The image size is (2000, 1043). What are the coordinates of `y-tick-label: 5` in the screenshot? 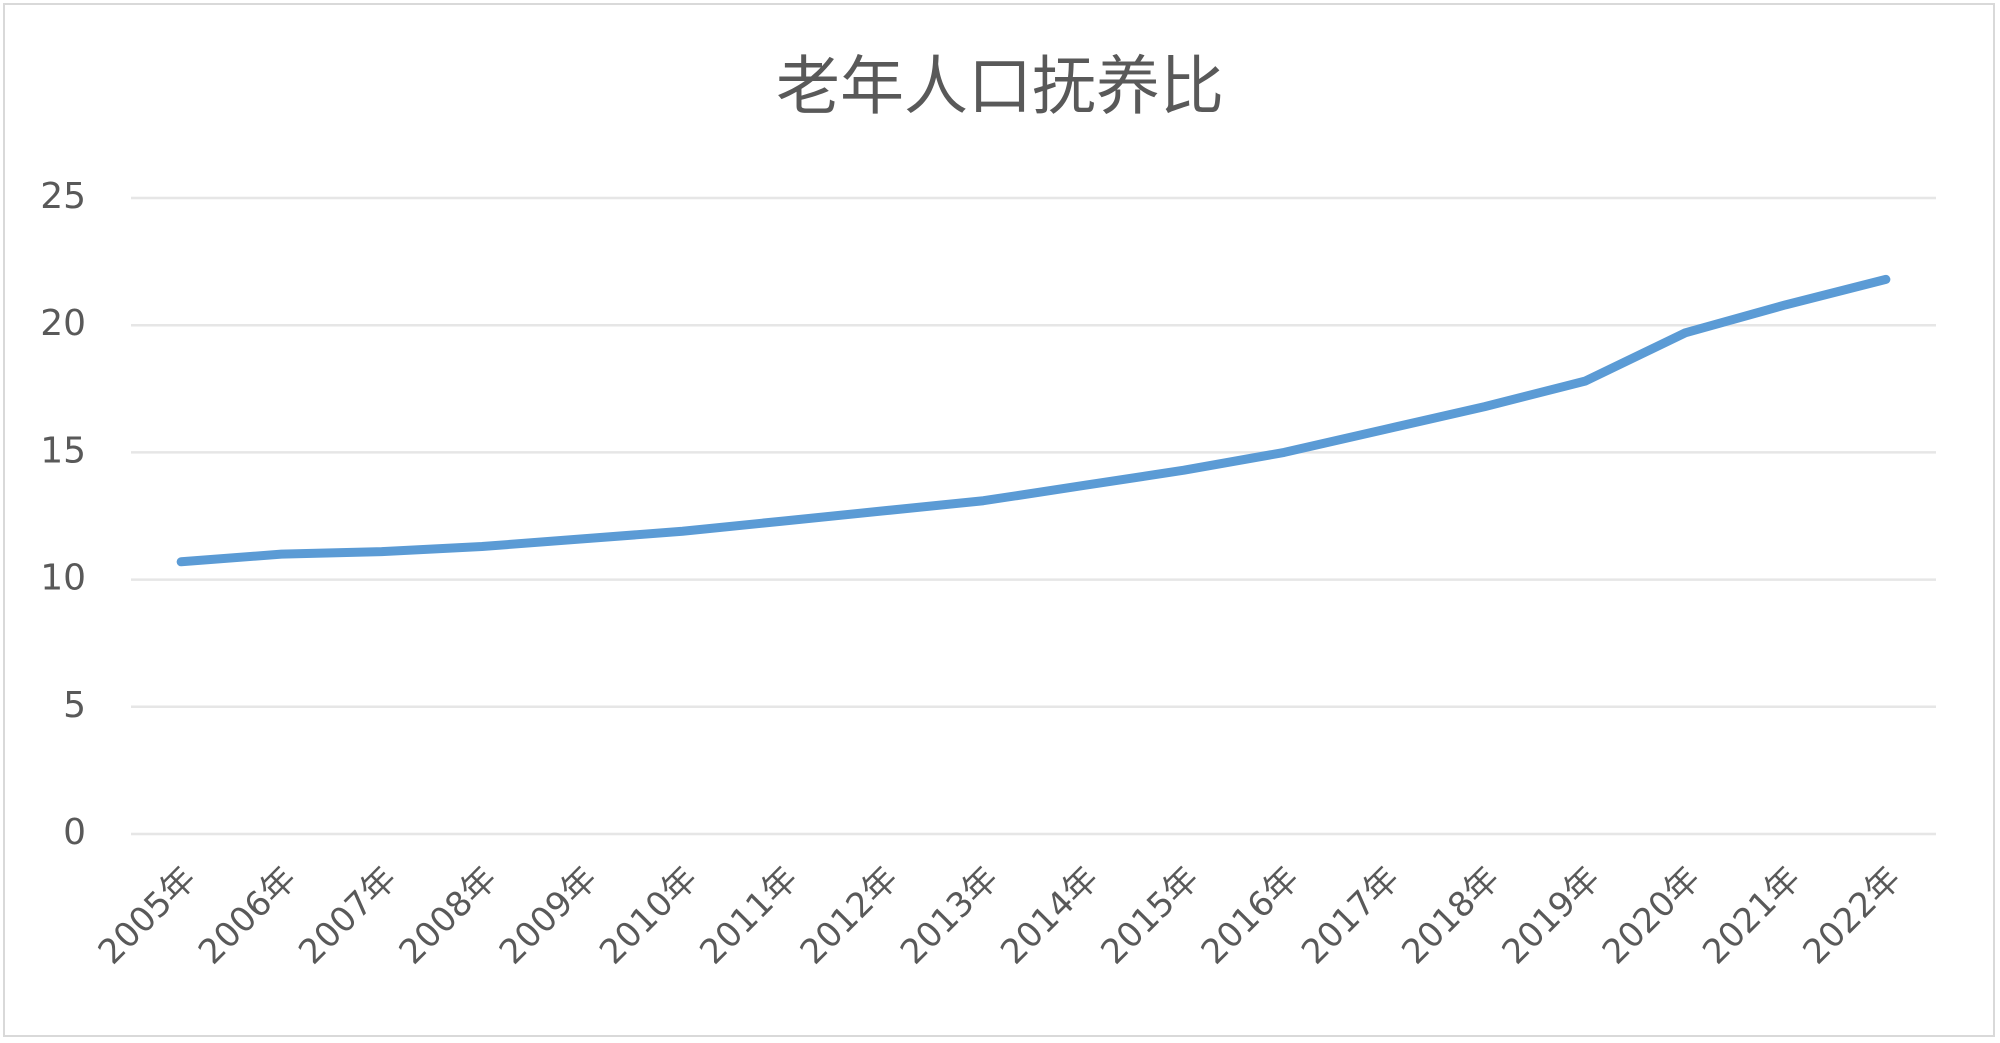 It's located at (74, 705).